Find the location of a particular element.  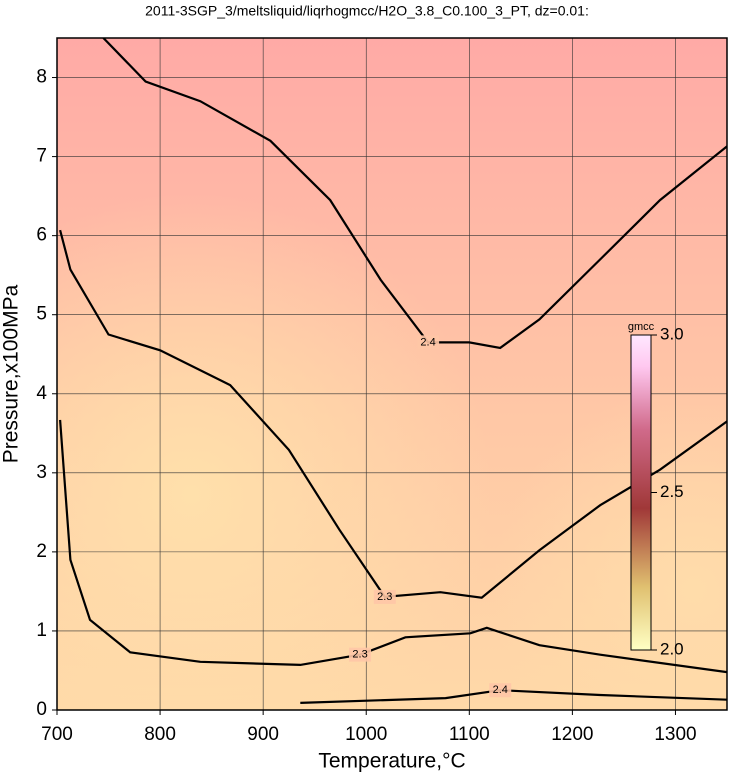

x-axis-label: Temperature,°C is located at coordinates (391, 761).